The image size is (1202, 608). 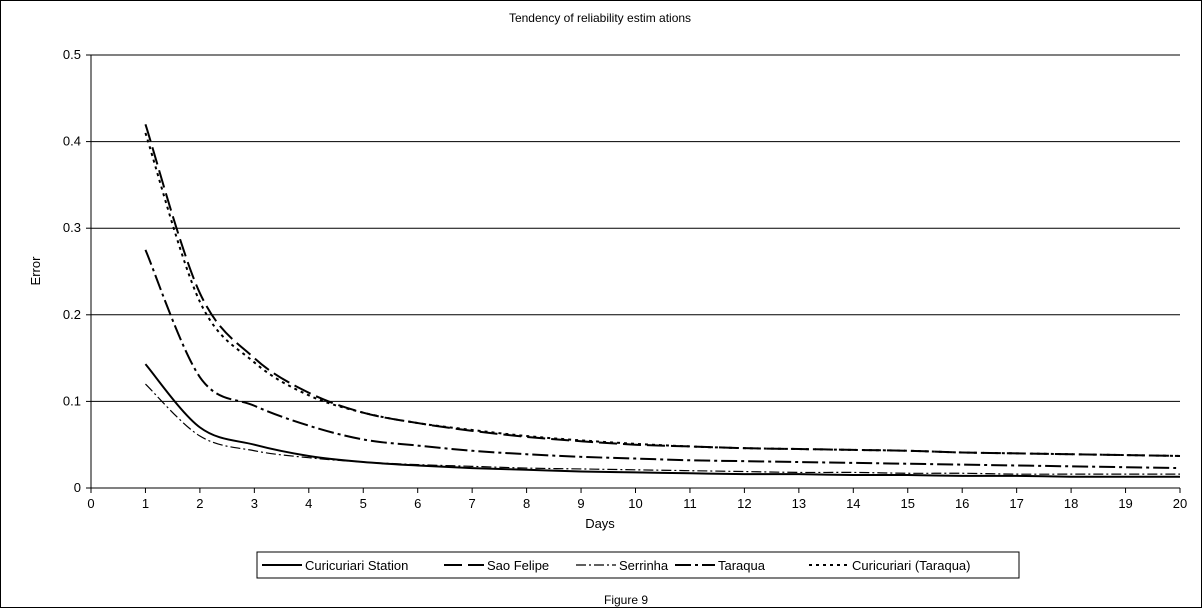 What do you see at coordinates (356, 565) in the screenshot?
I see `legend-label-0: Curicuriari Station` at bounding box center [356, 565].